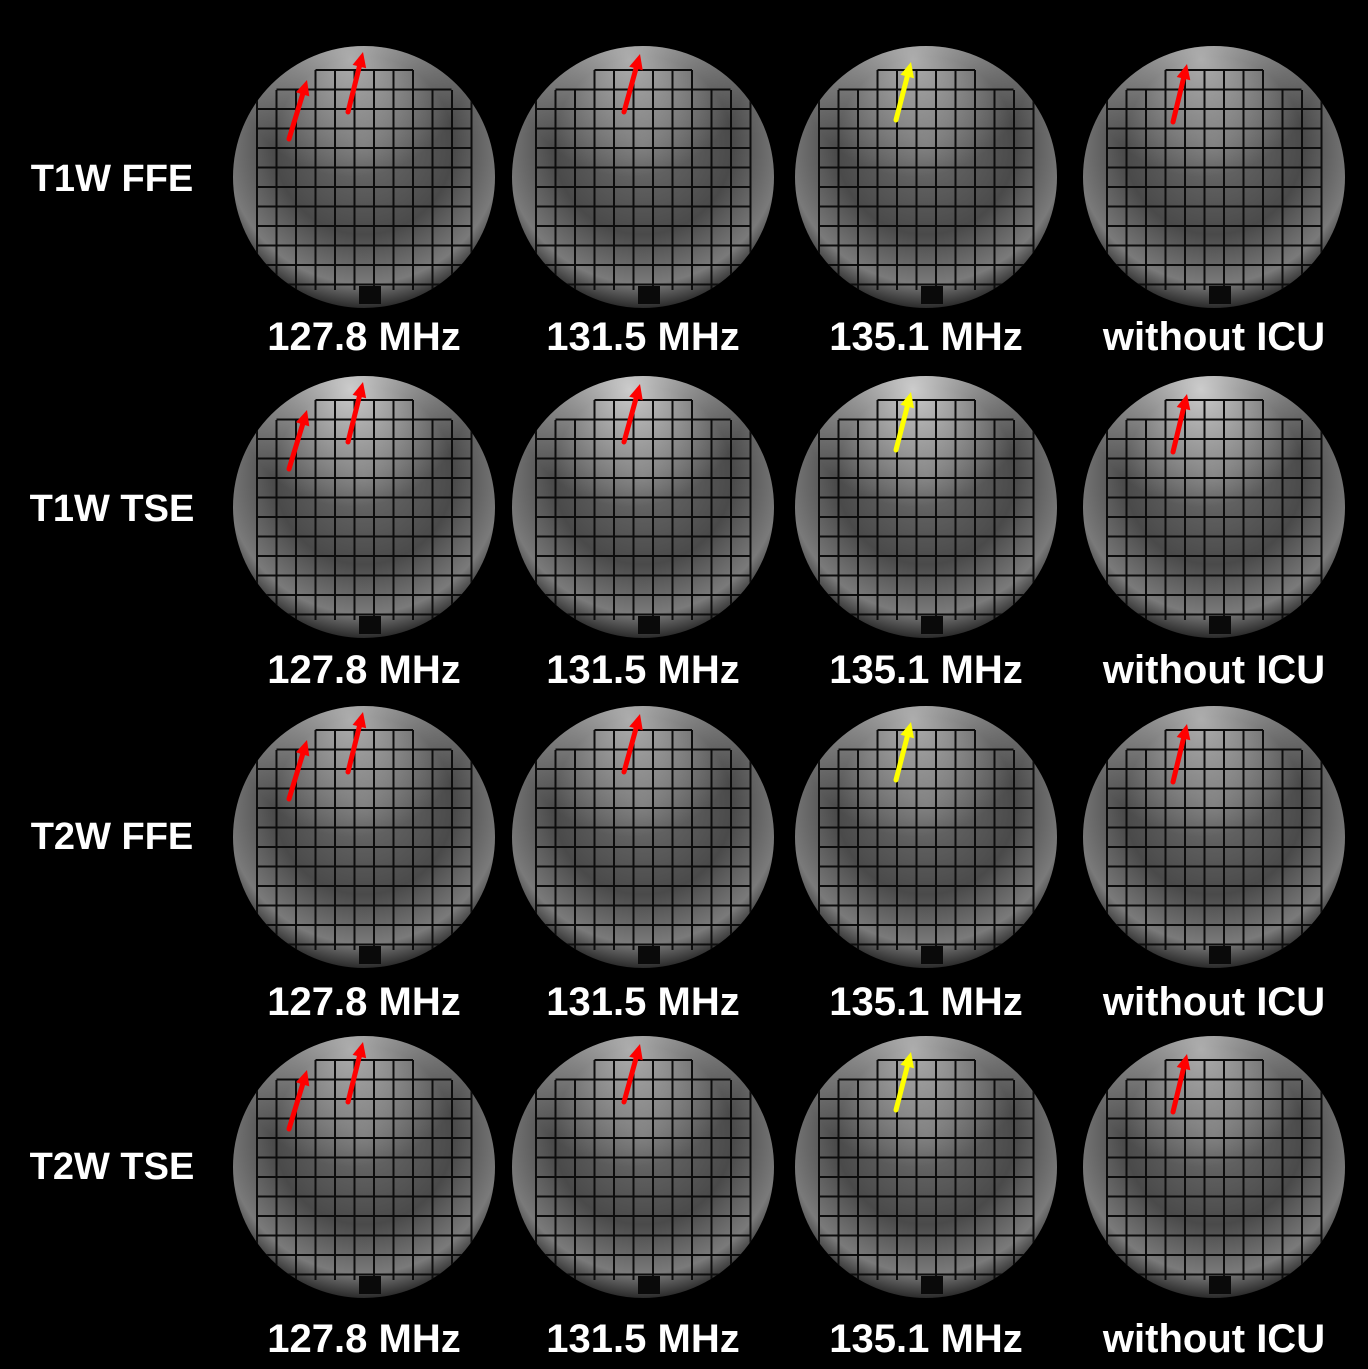 The height and width of the screenshot is (1369, 1368). I want to click on phantom-image-t1w-tse-131-5-mhz, so click(643, 507).